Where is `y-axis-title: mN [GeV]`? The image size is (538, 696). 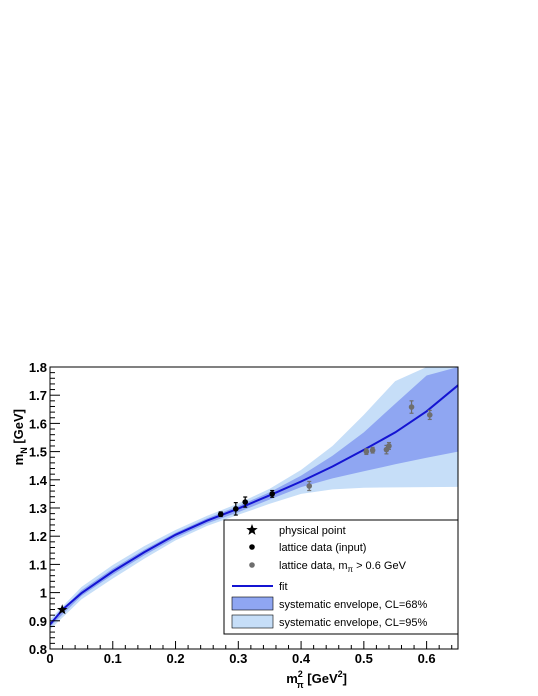 y-axis-title: mN [GeV] is located at coordinates (20, 437).